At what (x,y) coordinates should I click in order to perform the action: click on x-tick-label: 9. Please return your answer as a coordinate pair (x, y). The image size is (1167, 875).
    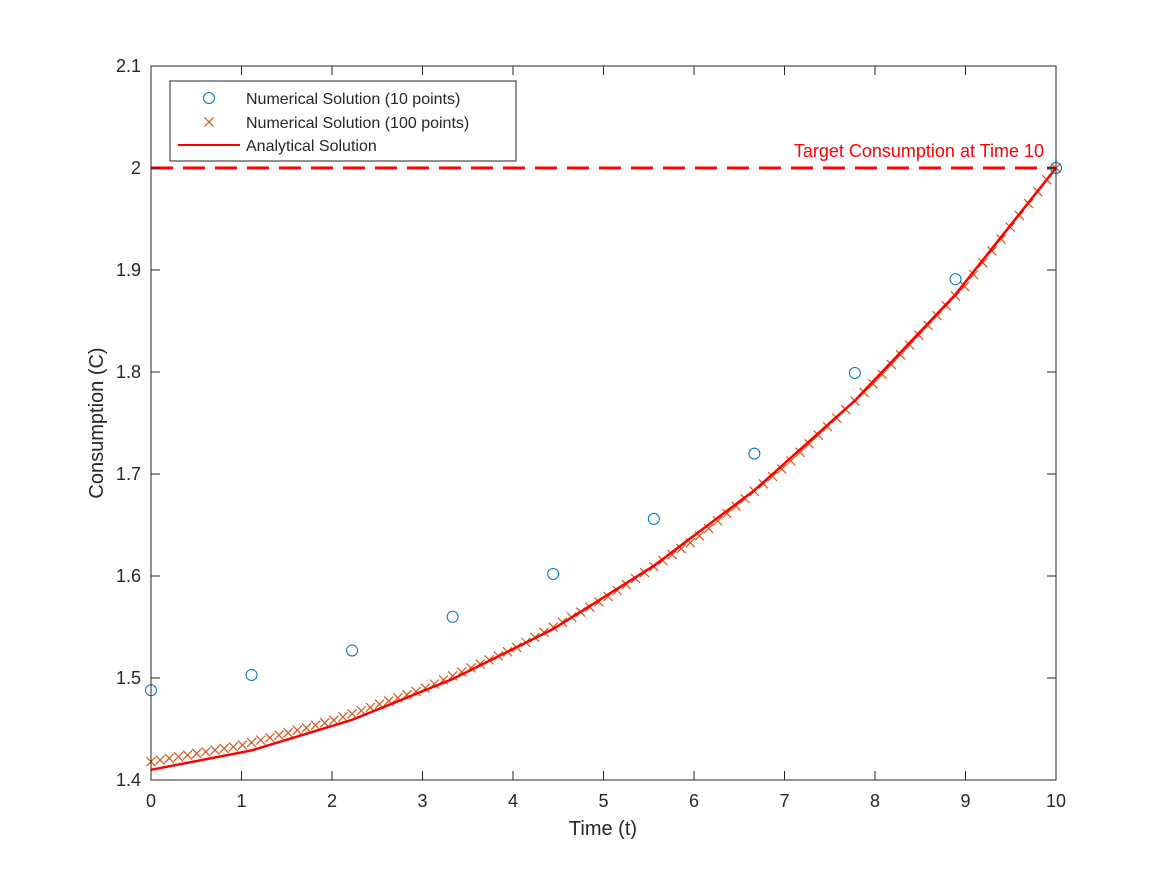
    Looking at the image, I should click on (965, 801).